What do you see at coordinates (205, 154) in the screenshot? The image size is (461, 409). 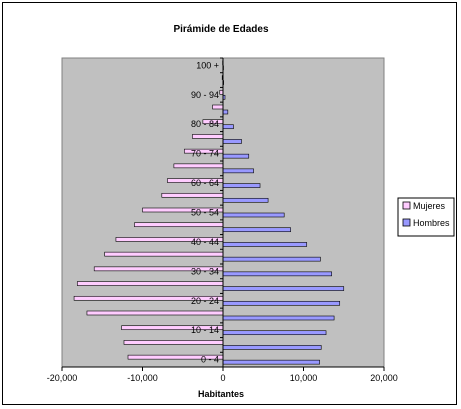 I see `y-tick-label: 70 - 74` at bounding box center [205, 154].